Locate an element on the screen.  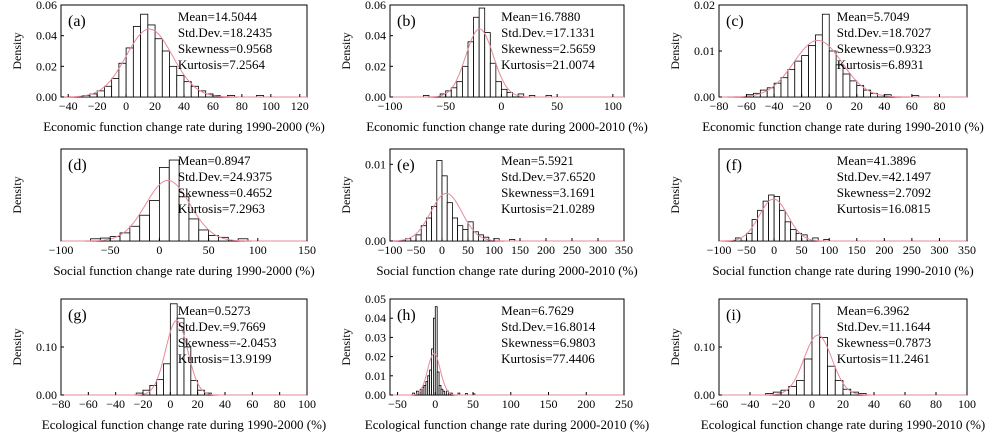
panel-label: (h) is located at coordinates (406, 315).